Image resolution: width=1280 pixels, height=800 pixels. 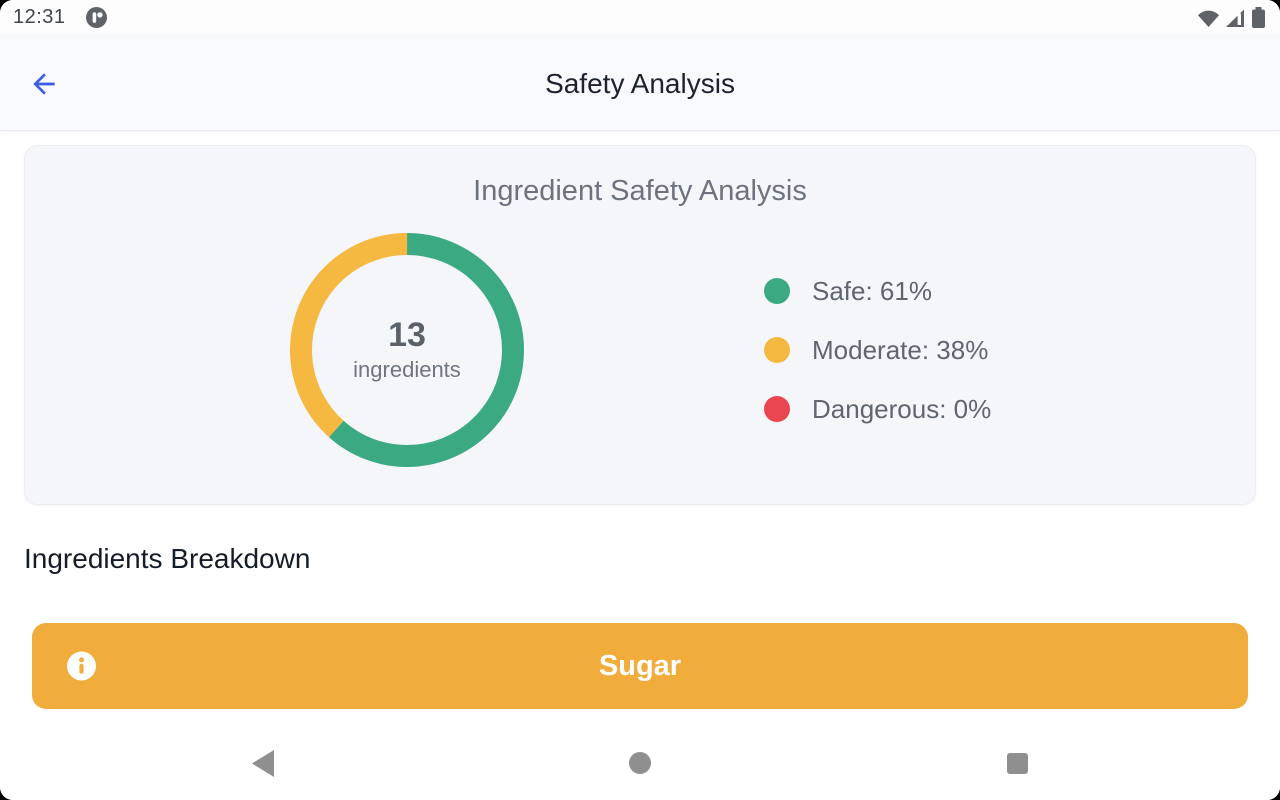 What do you see at coordinates (407, 369) in the screenshot?
I see `ingredient-count-label: ingredients` at bounding box center [407, 369].